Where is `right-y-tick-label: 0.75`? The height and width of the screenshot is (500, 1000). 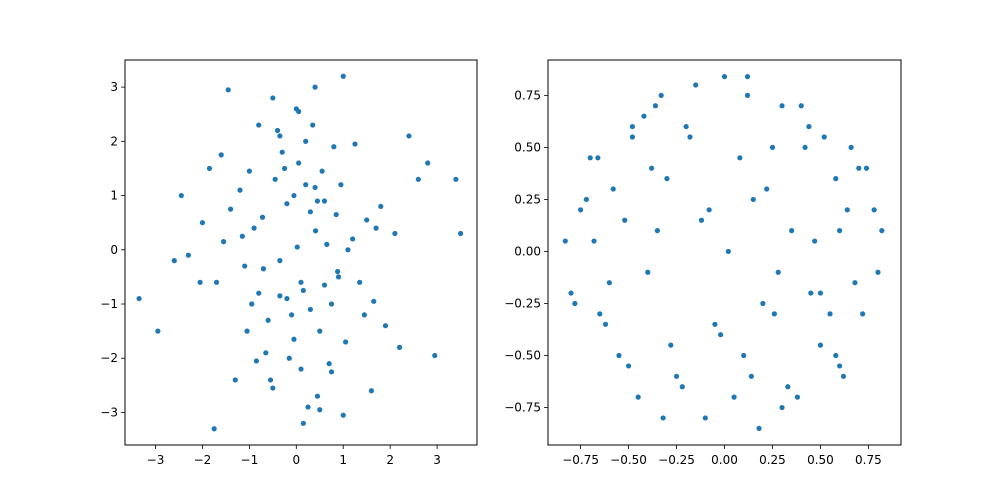
right-y-tick-label: 0.75 is located at coordinates (527, 95).